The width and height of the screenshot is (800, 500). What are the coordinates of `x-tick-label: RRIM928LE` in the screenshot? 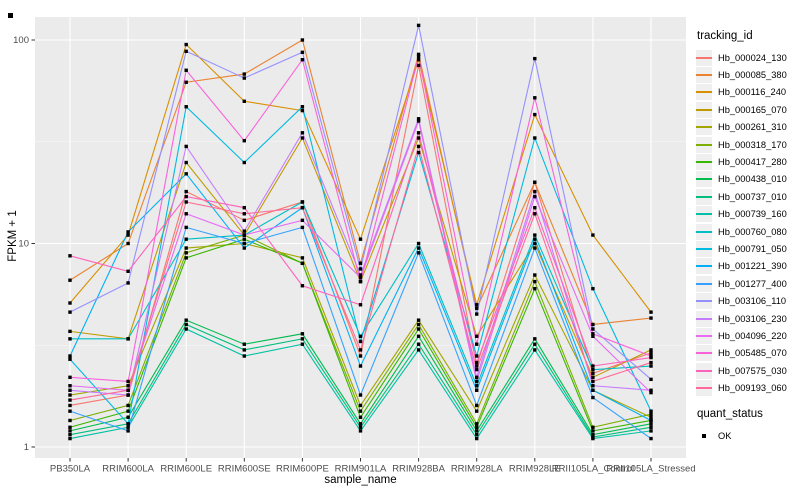 It's located at (535, 469).